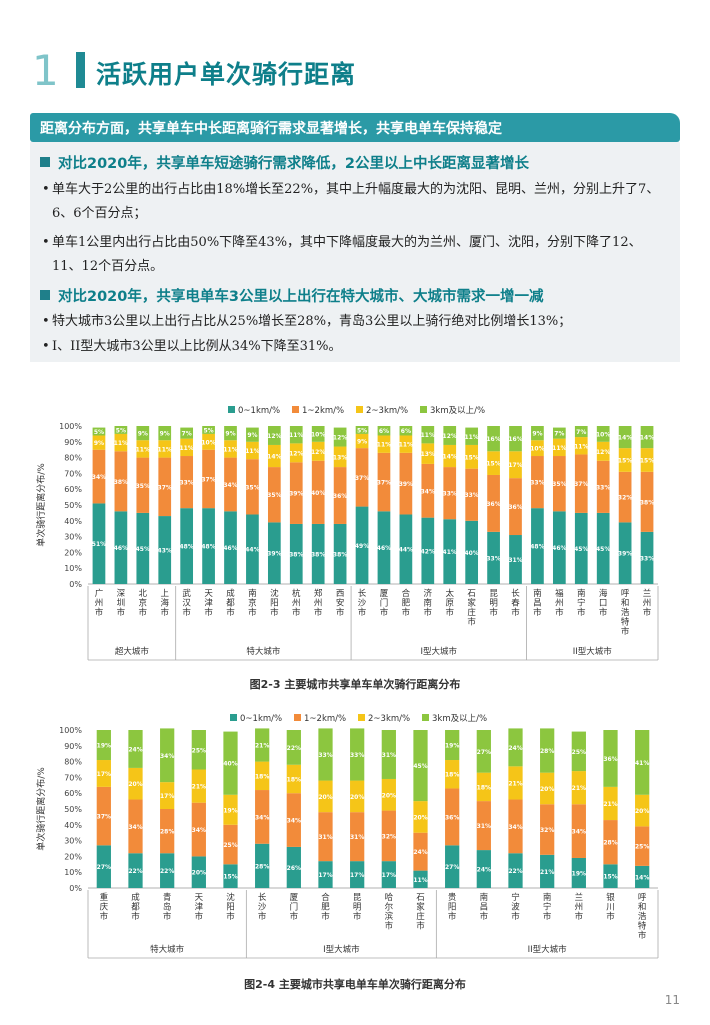  Describe the element at coordinates (449, 604) in the screenshot. I see `x-tick-label: 原` at that location.